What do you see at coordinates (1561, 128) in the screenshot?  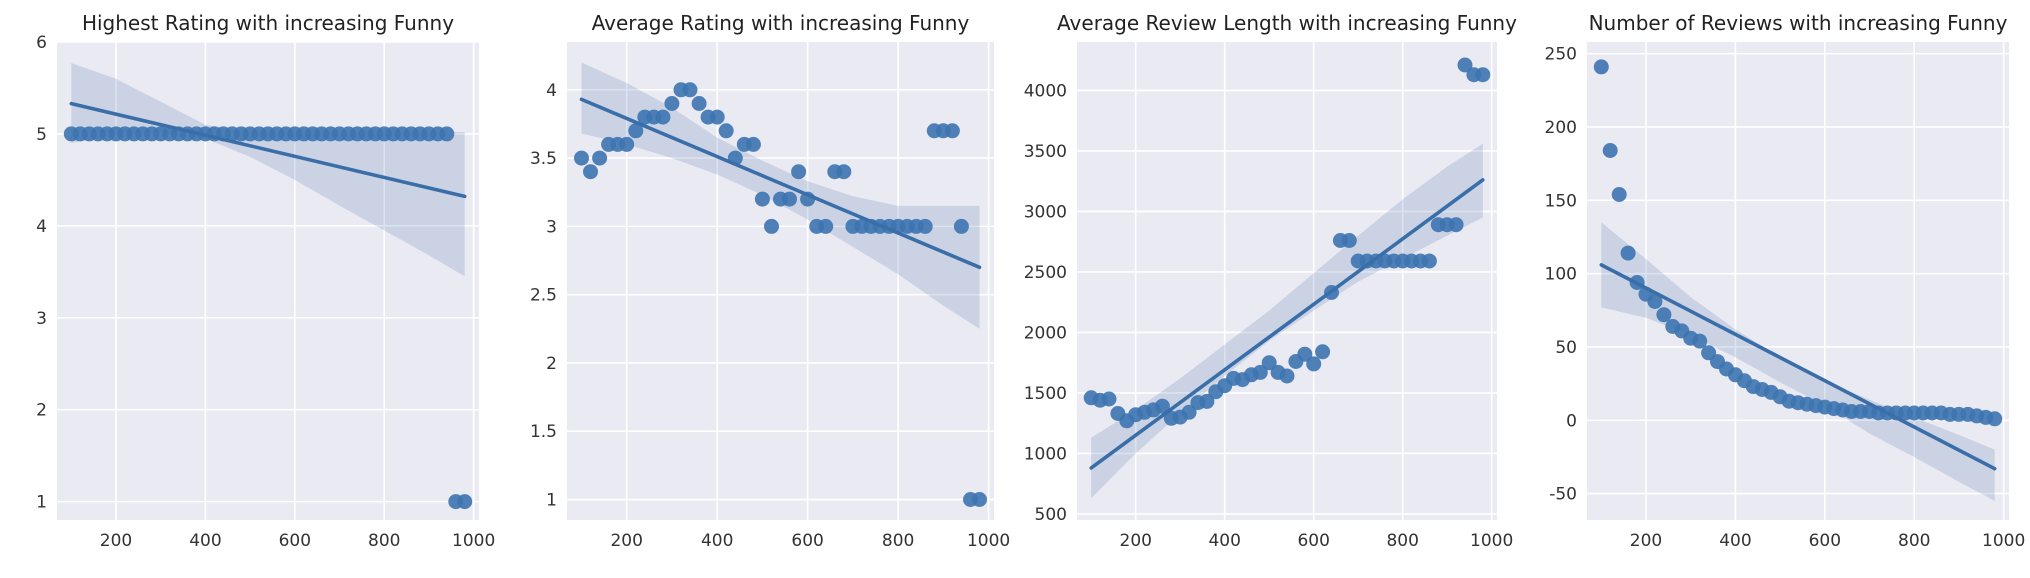 I see `y-tick-label: 200` at bounding box center [1561, 128].